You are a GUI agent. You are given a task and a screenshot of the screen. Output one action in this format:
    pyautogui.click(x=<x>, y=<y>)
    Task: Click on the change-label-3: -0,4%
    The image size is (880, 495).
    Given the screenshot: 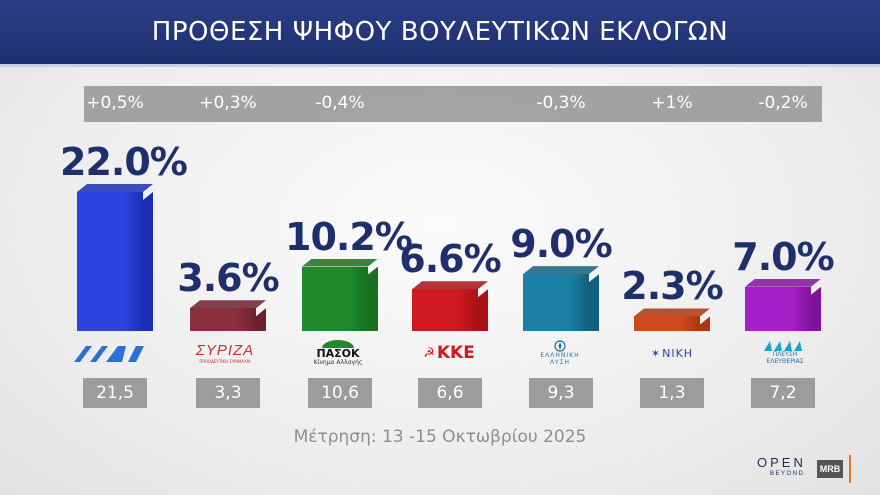 What is the action you would take?
    pyautogui.click(x=340, y=103)
    